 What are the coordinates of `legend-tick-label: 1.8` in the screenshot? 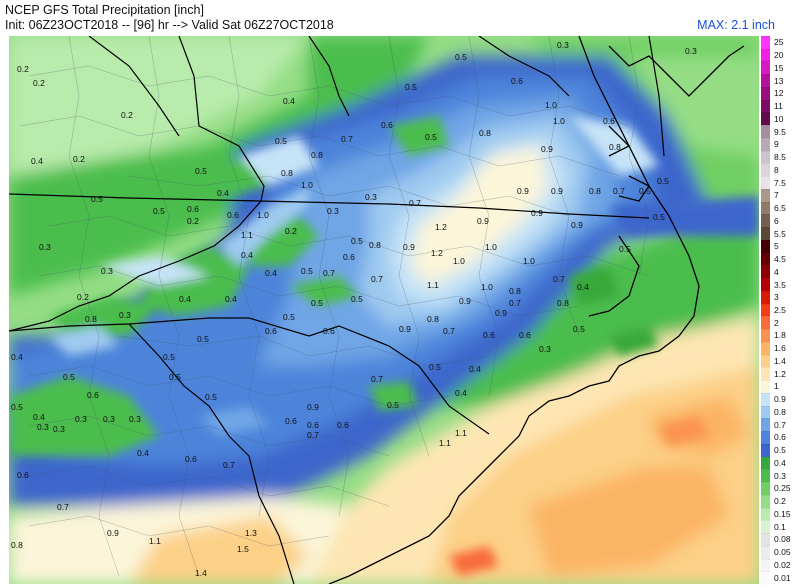 It's located at (780, 335).